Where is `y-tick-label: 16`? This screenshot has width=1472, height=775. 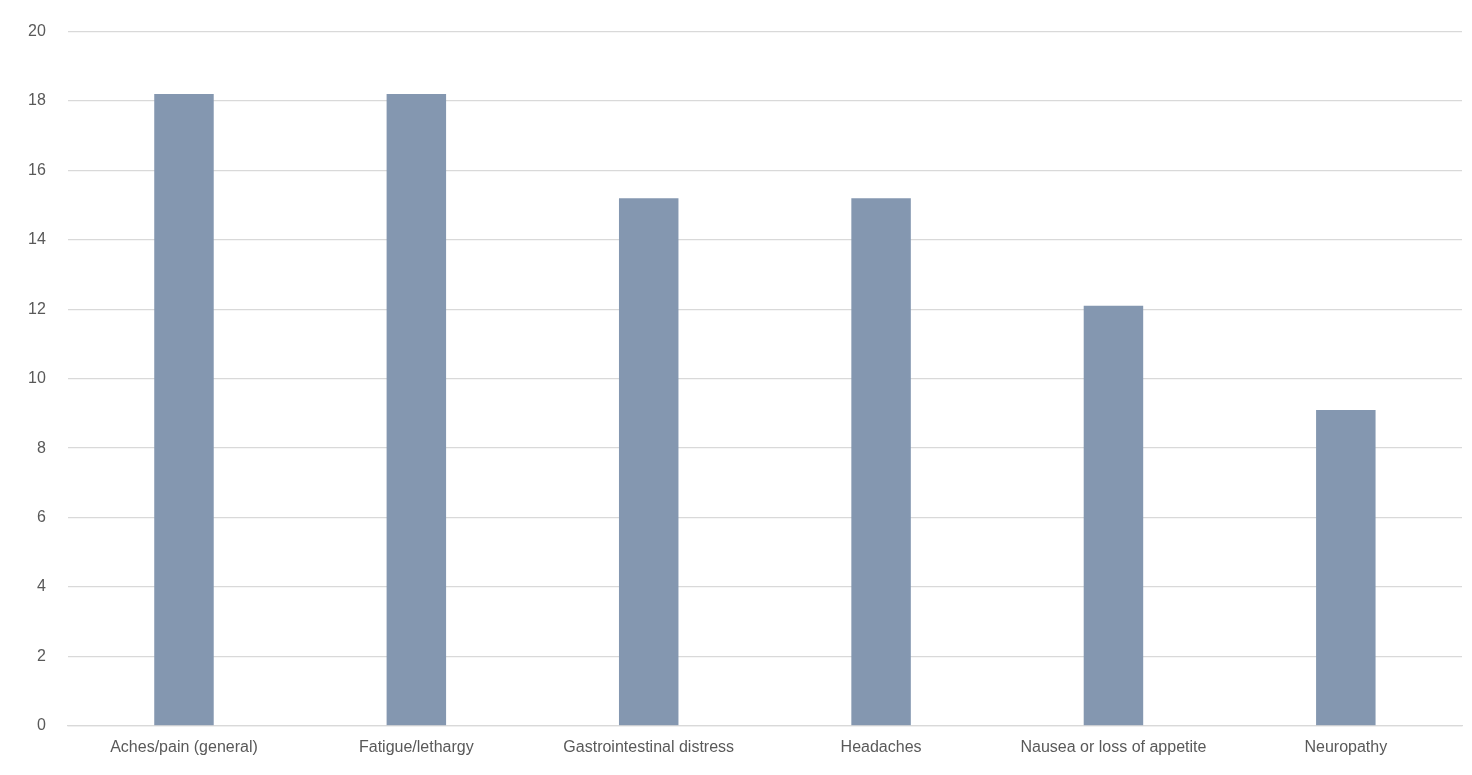 y-tick-label: 16 is located at coordinates (37, 169).